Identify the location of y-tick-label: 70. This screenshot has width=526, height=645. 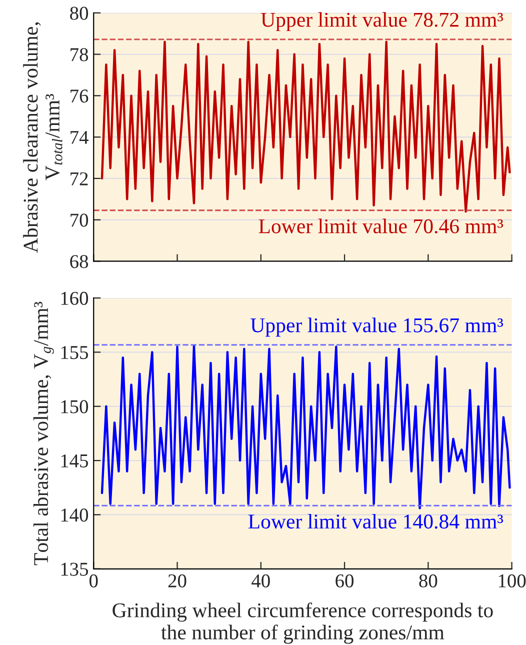
(79, 220).